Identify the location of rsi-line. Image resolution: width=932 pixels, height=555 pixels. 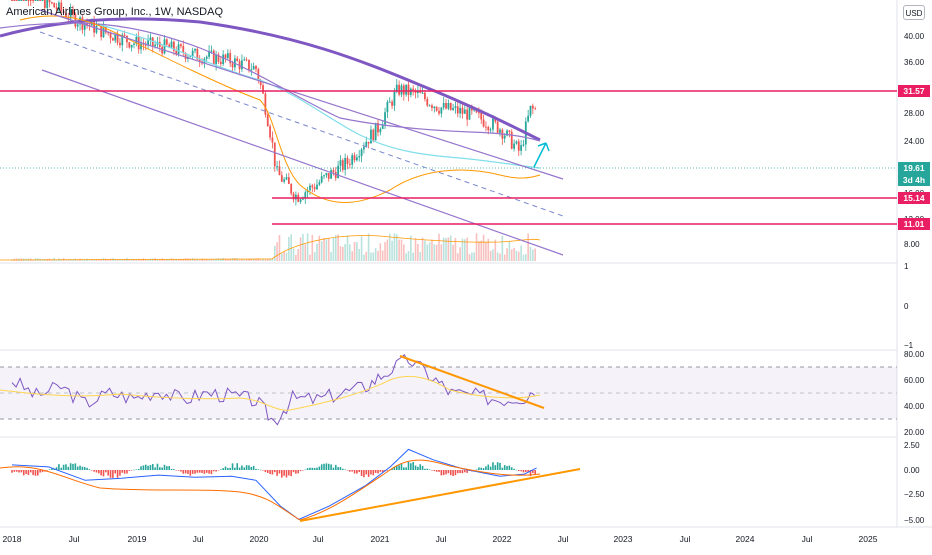
(273, 390).